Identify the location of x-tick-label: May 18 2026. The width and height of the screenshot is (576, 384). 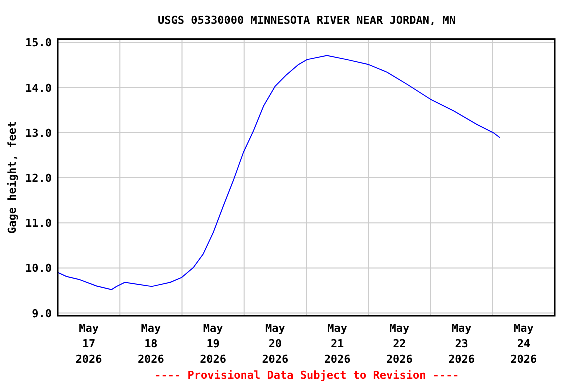
(151, 344).